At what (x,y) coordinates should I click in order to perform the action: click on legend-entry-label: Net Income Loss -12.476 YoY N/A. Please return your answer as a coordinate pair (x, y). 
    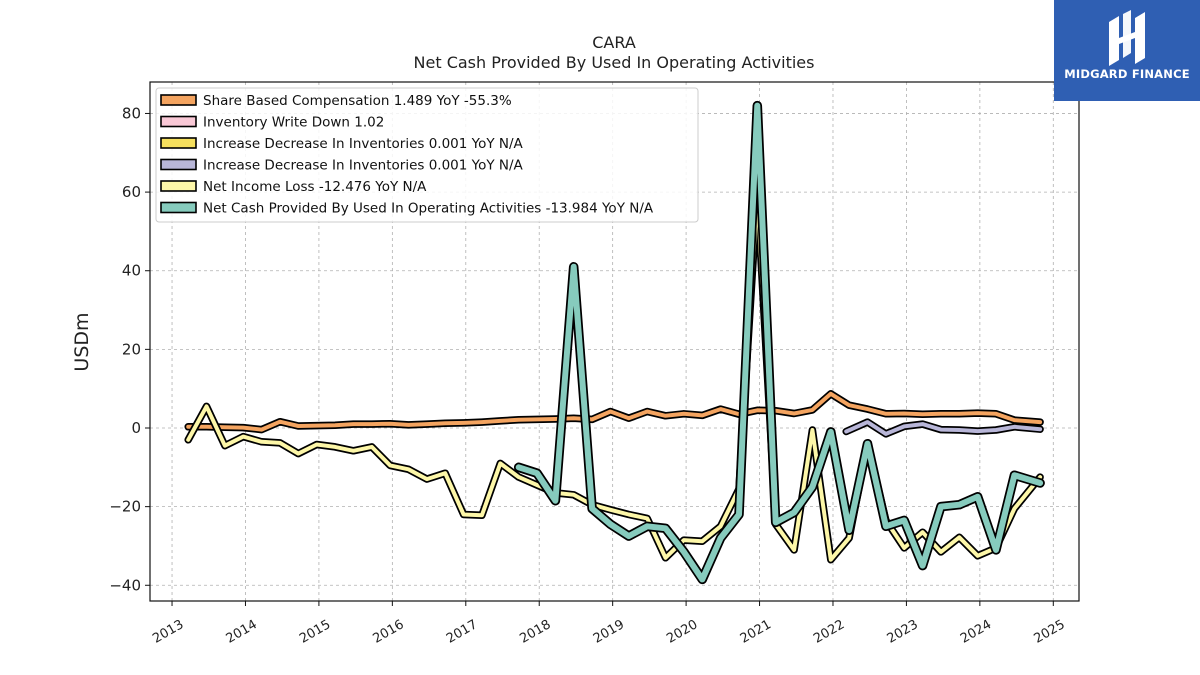
    Looking at the image, I should click on (315, 187).